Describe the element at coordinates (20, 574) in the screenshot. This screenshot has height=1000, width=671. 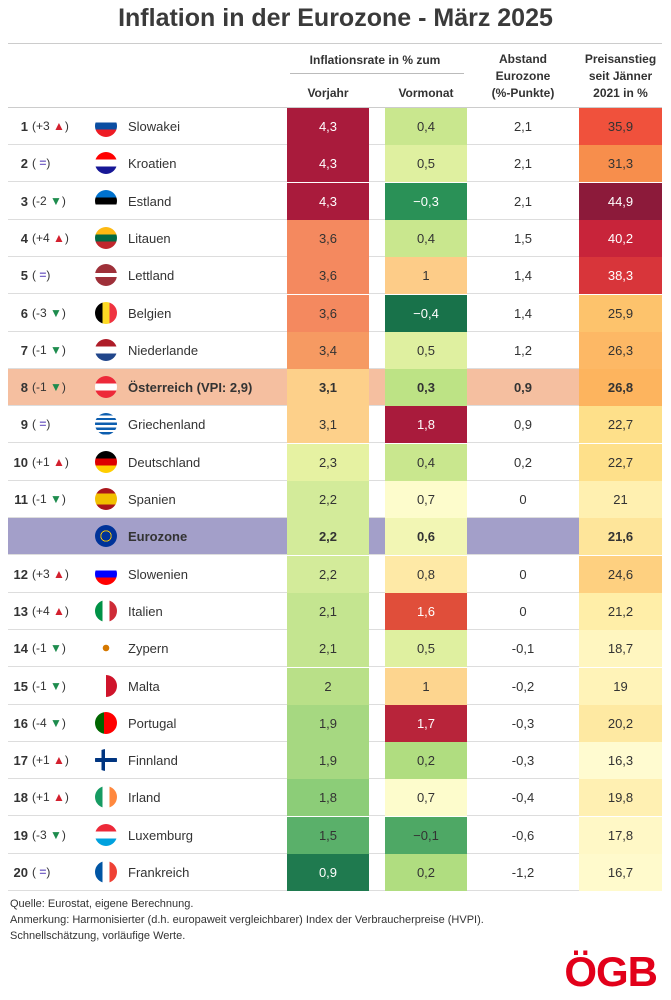
I see `rank: 12` at that location.